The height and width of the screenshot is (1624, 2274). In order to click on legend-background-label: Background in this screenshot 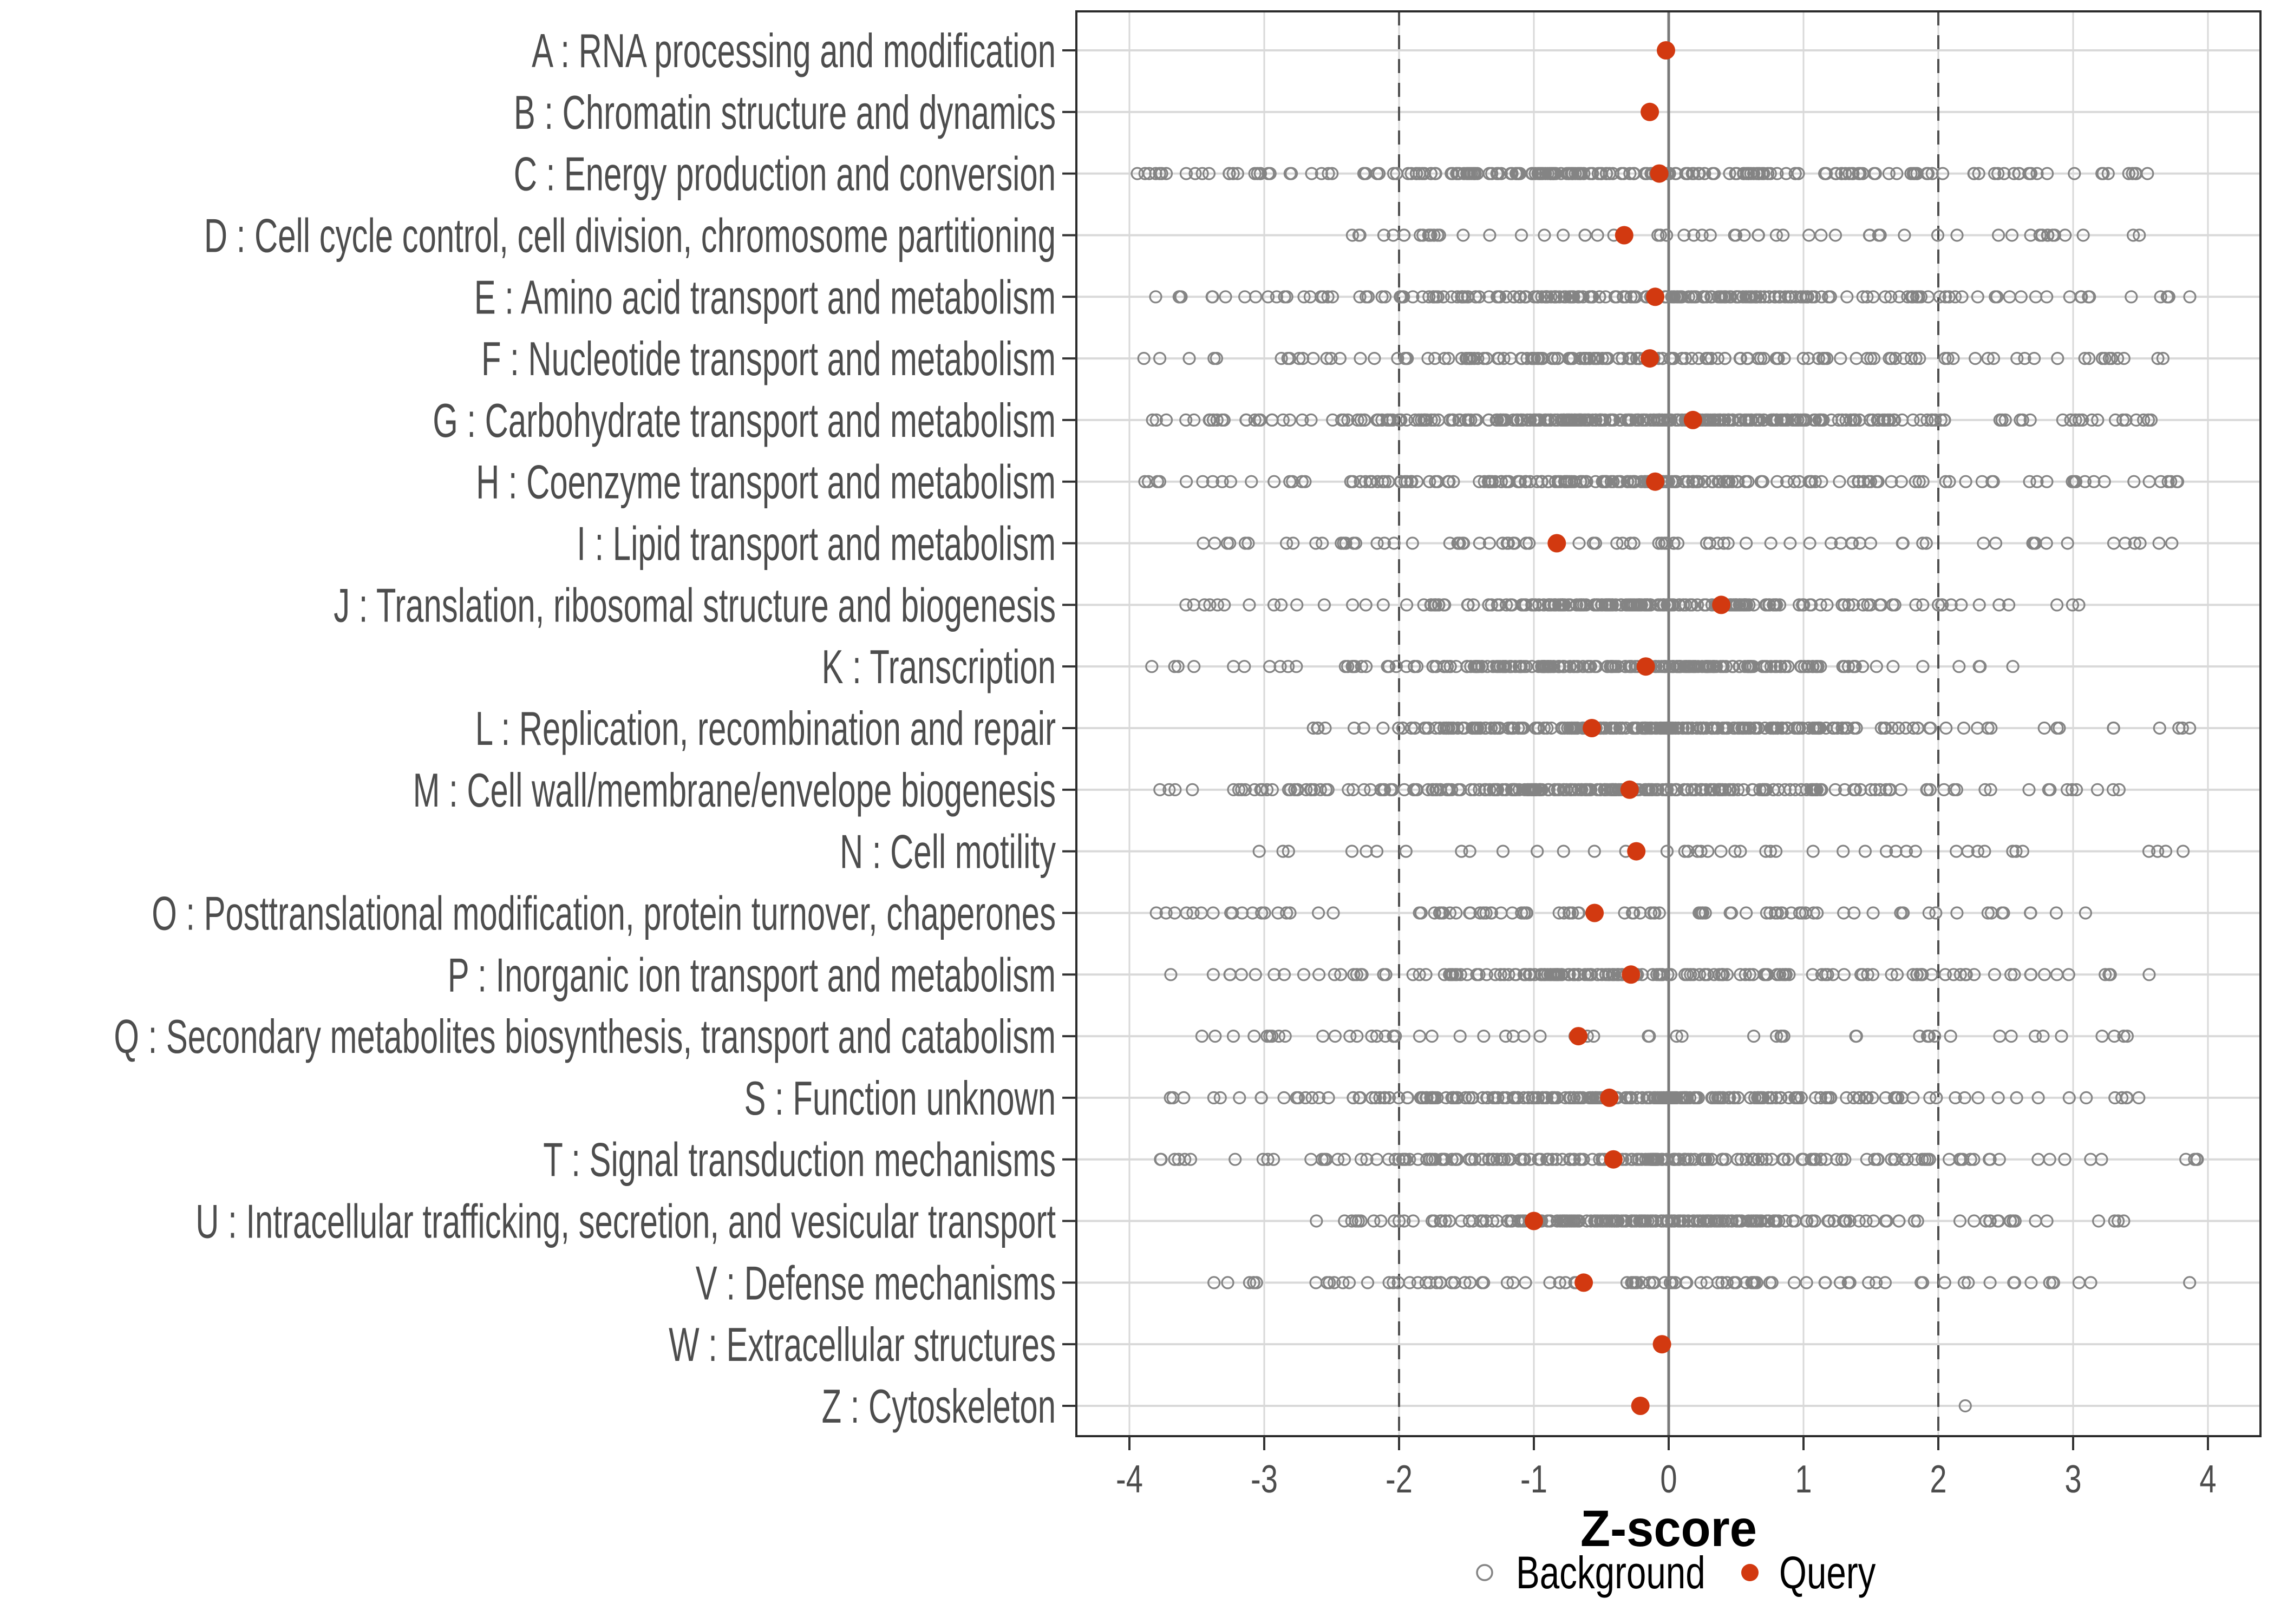, I will do `click(1611, 1573)`.